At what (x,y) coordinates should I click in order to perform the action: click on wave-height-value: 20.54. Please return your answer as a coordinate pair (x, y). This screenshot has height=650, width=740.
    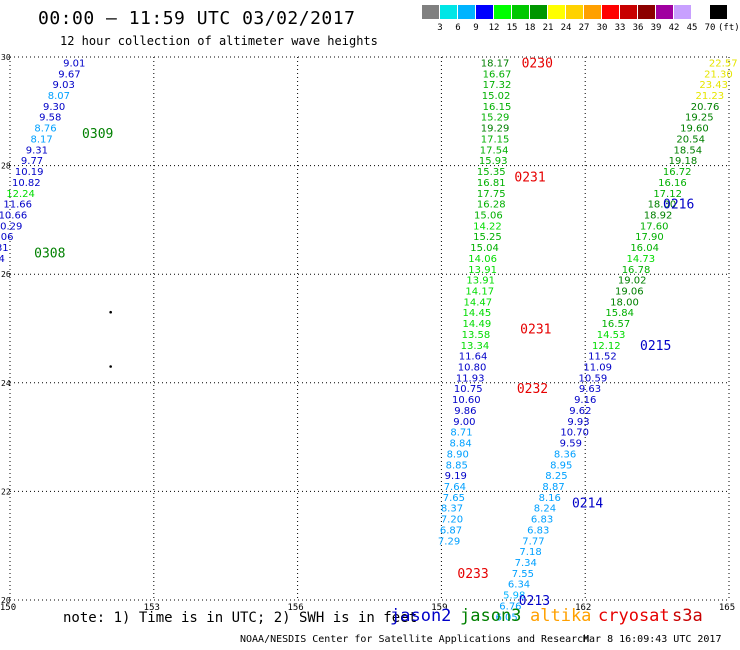
    Looking at the image, I should click on (690, 139).